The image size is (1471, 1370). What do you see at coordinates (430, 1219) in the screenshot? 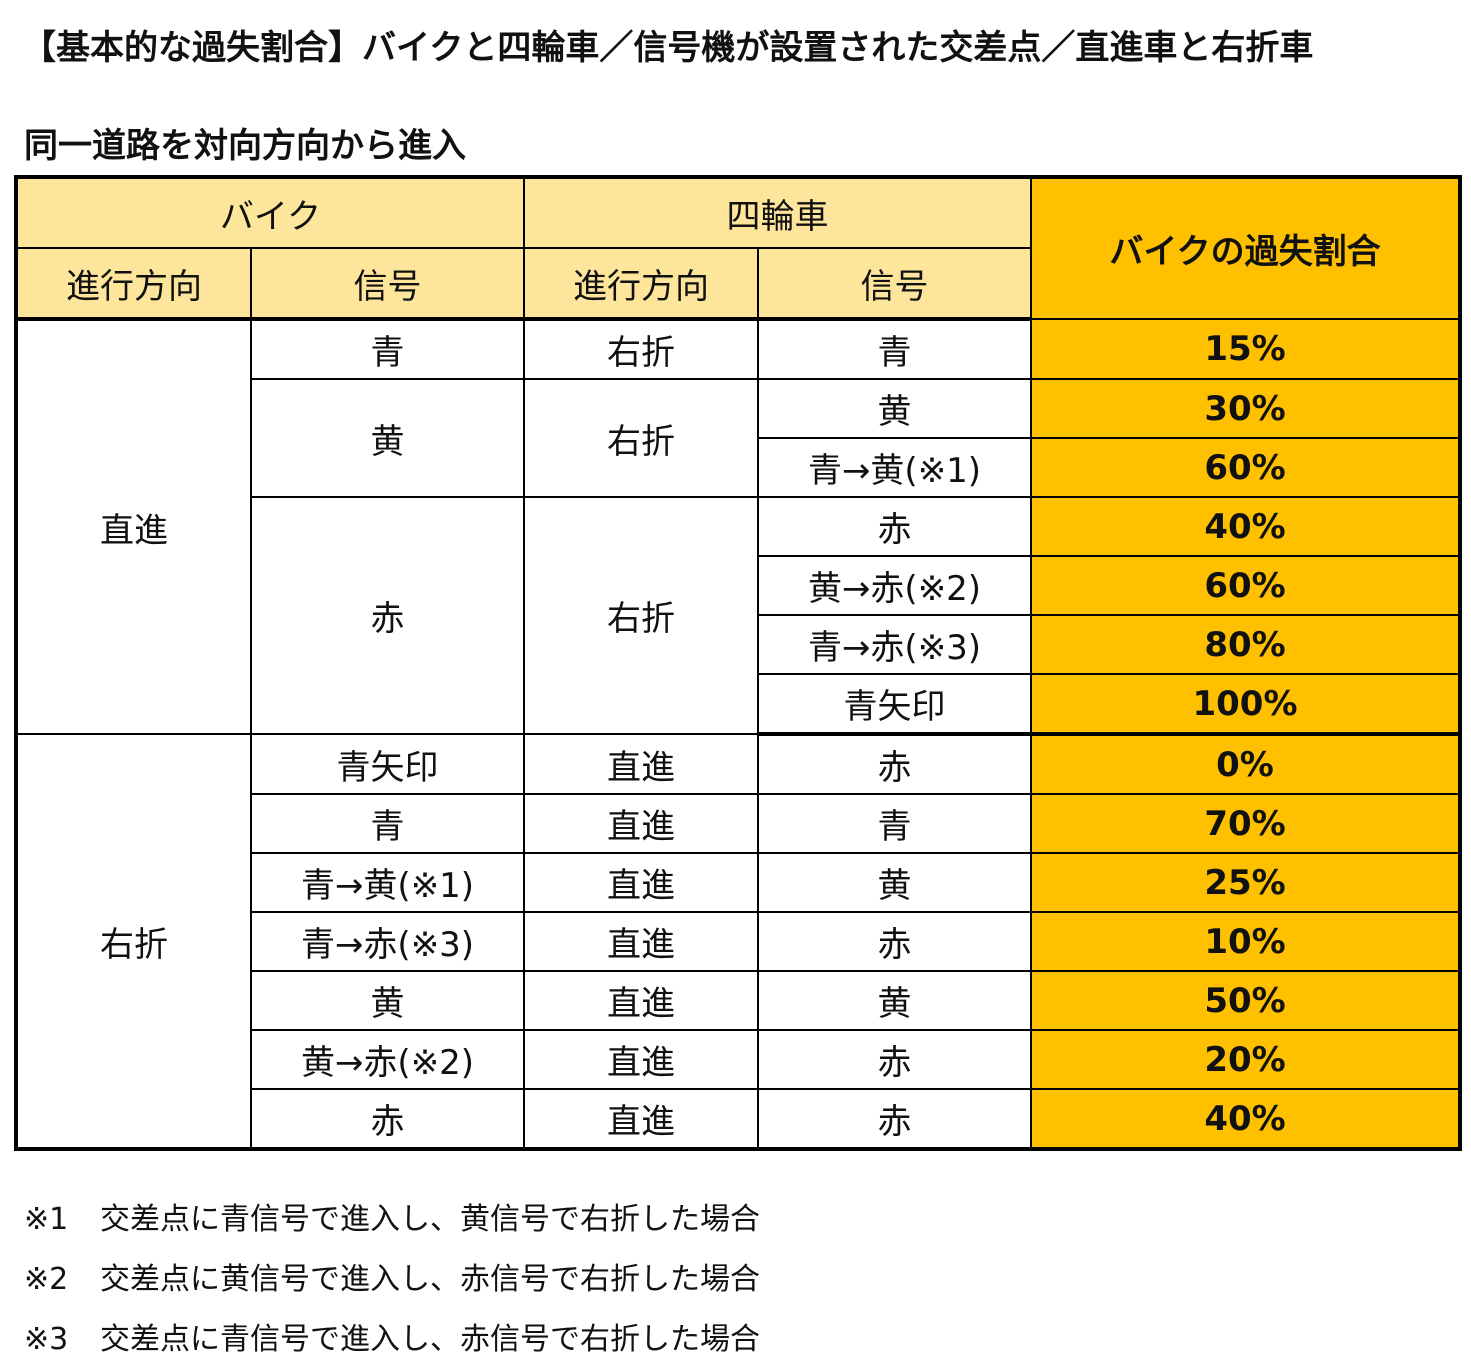
I see `footnote-text: 交差点に青信号で進入し、黄信号で右折した場合` at bounding box center [430, 1219].